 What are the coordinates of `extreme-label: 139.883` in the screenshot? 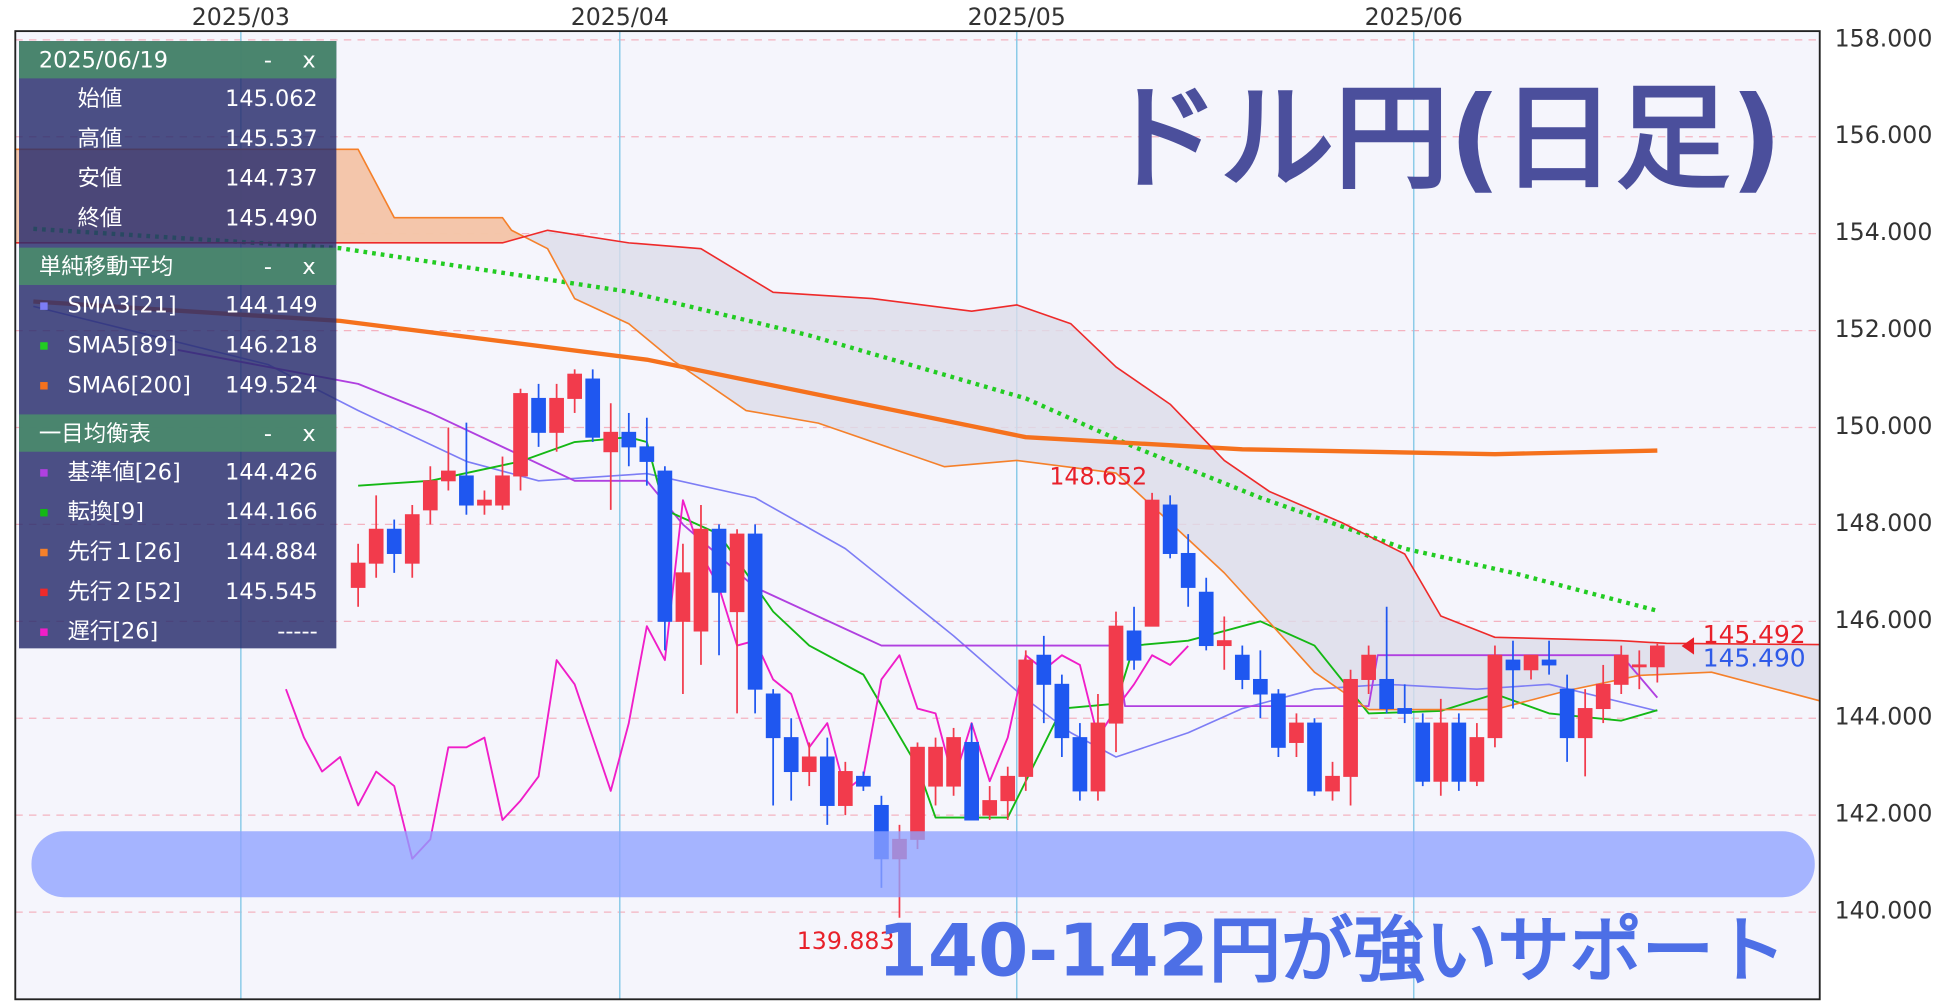 It's located at (846, 941).